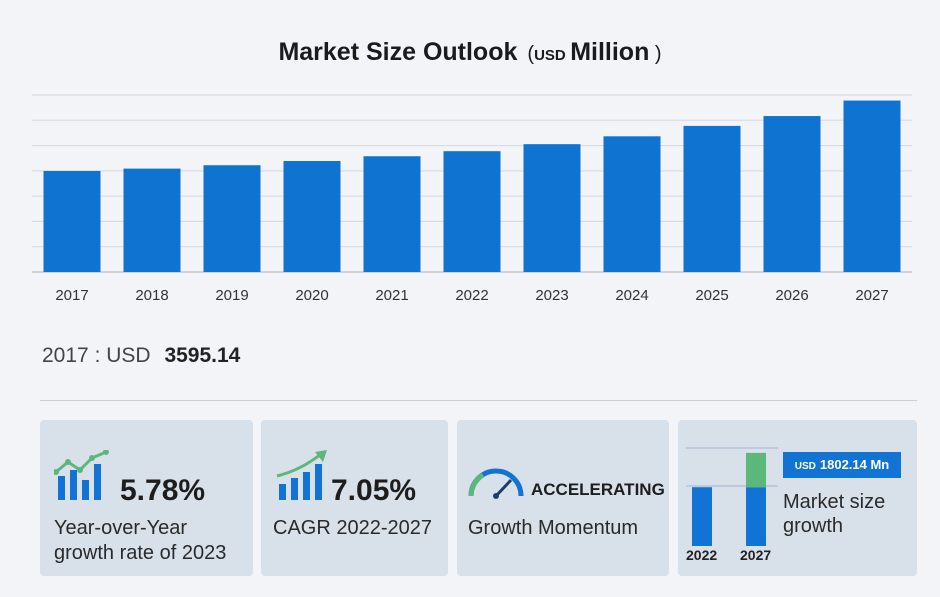 The width and height of the screenshot is (940, 597). What do you see at coordinates (791, 295) in the screenshot?
I see `x-tick-2026: 2026` at bounding box center [791, 295].